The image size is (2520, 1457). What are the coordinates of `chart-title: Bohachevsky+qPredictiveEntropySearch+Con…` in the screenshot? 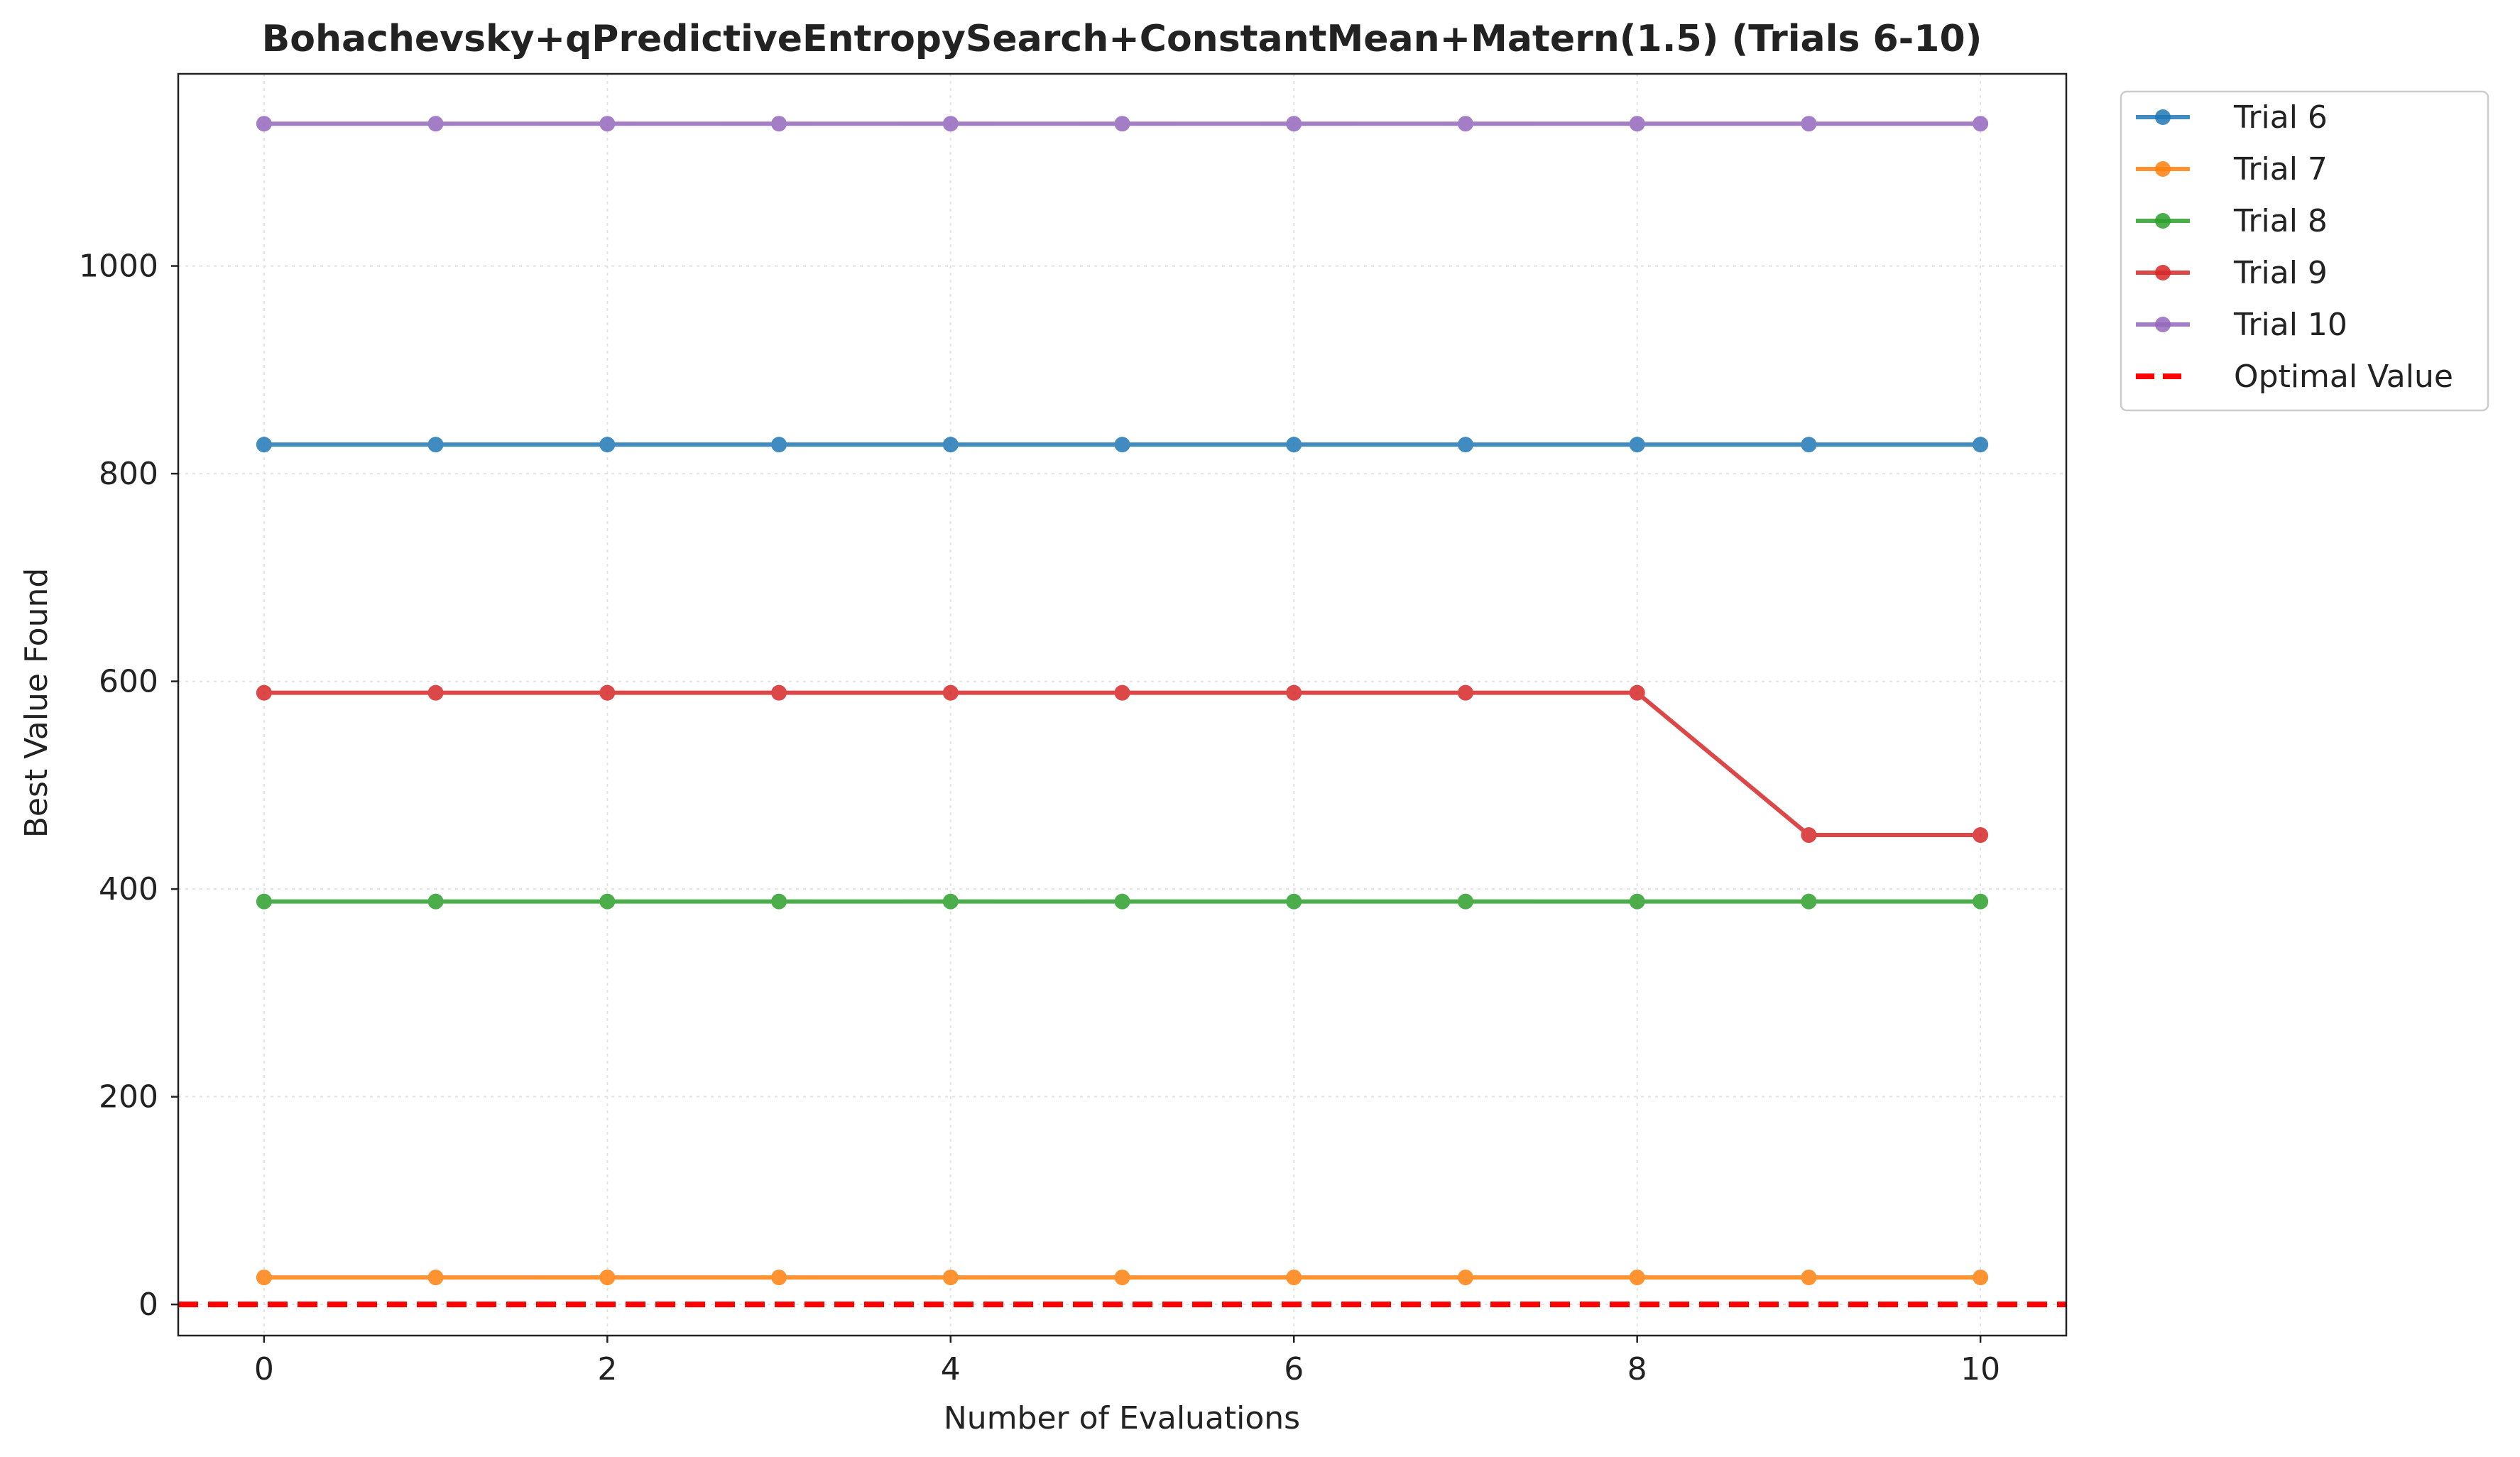 It's located at (1122, 39).